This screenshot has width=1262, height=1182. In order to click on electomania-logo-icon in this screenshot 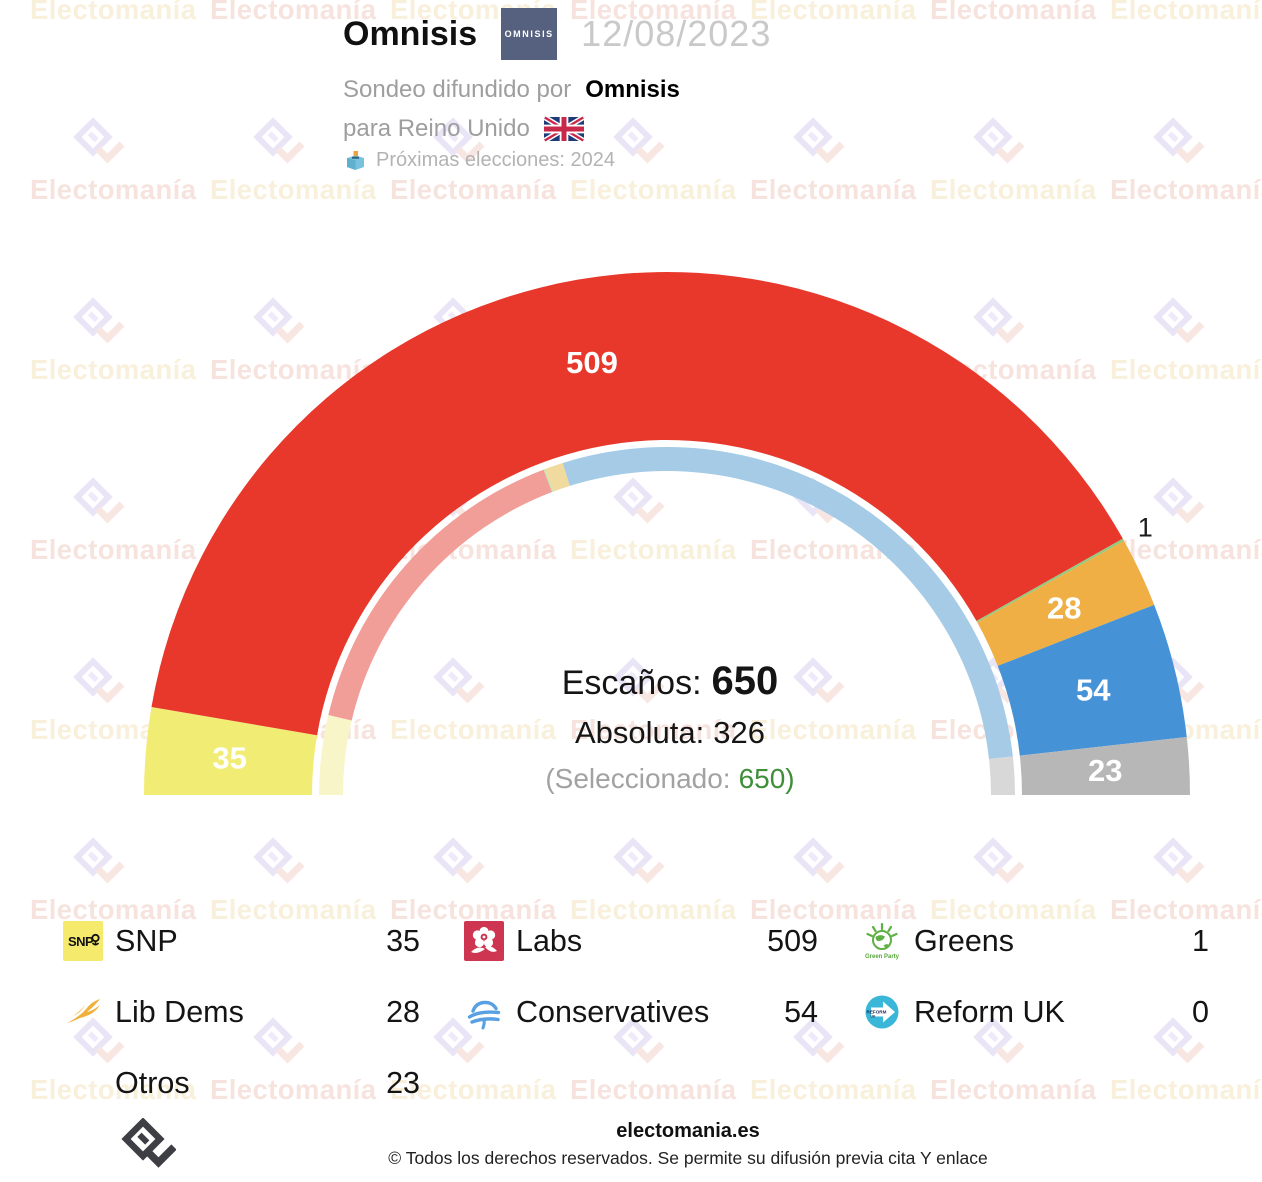, I will do `click(148, 1143)`.